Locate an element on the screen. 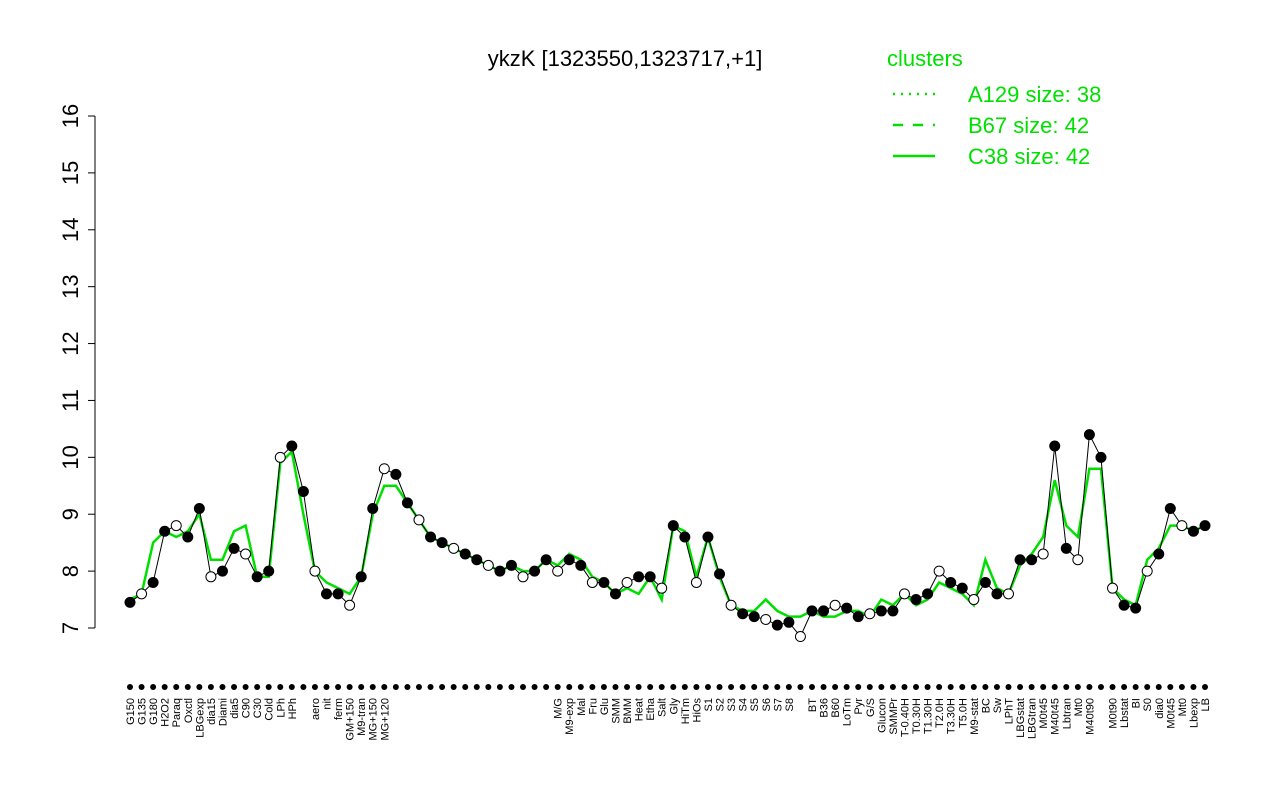 The height and width of the screenshot is (805, 1280). x-tick-label: dia5 is located at coordinates (235, 708).